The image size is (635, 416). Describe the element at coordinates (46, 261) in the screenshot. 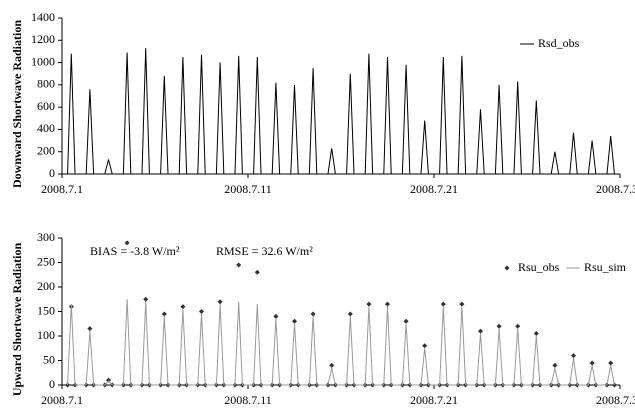

I see `y-tick-label: 250` at that location.